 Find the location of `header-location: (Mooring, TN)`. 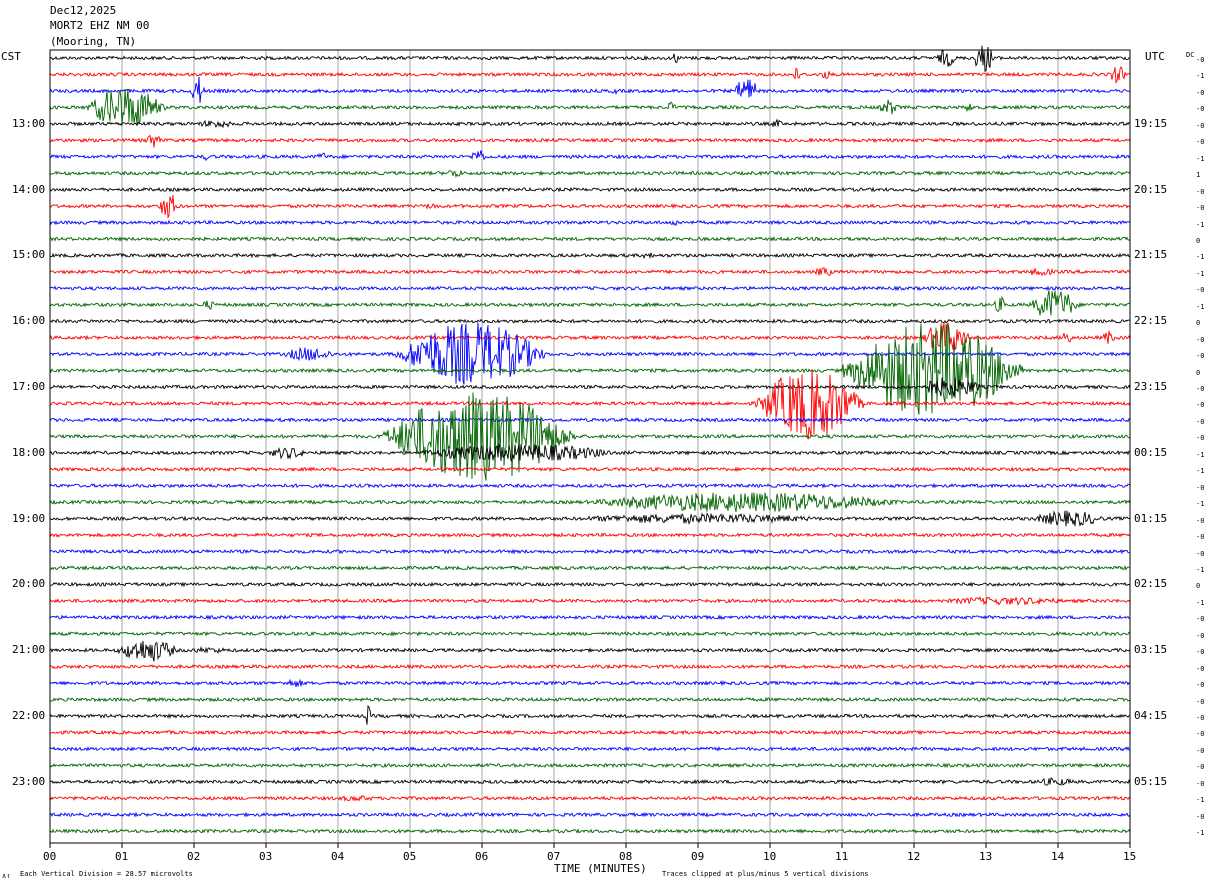

header-location: (Mooring, TN) is located at coordinates (93, 41).